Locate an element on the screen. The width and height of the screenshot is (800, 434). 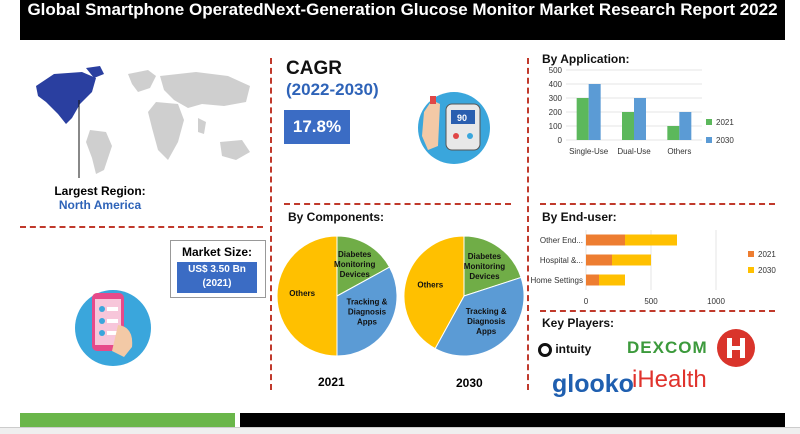
end-legend-label-2021: 2021 is located at coordinates (767, 254).